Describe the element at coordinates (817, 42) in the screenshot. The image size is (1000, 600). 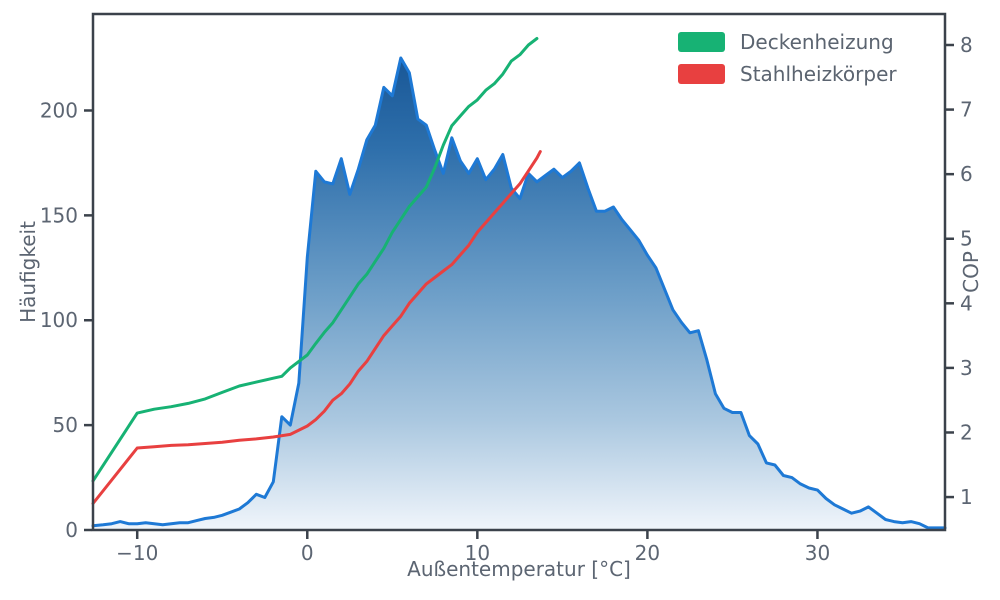
I see `legend-label-deckenheizung: Deckenheizung` at that location.